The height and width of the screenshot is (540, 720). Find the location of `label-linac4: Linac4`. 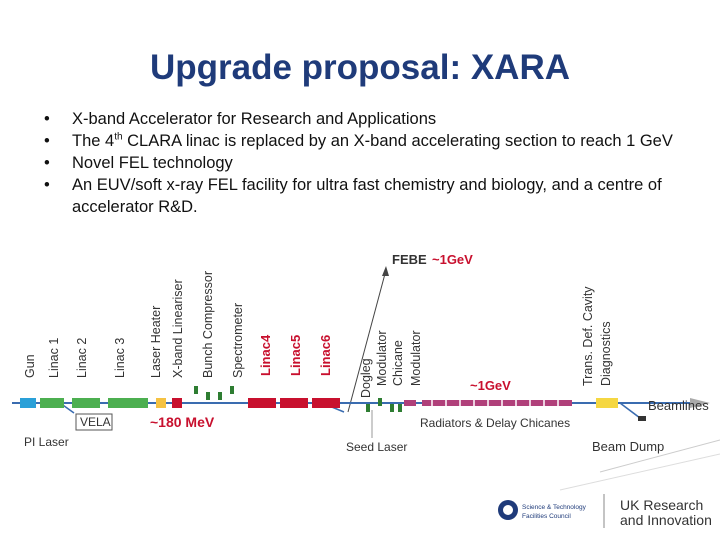

label-linac4: Linac4 is located at coordinates (265, 355).